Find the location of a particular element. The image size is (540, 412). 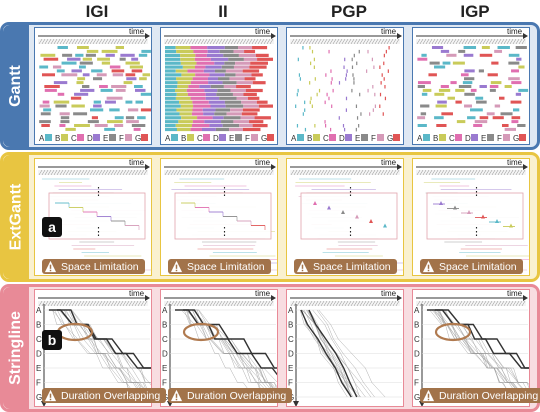

space-limitation-tag-igi: Space Limitation is located at coordinates (93, 266).